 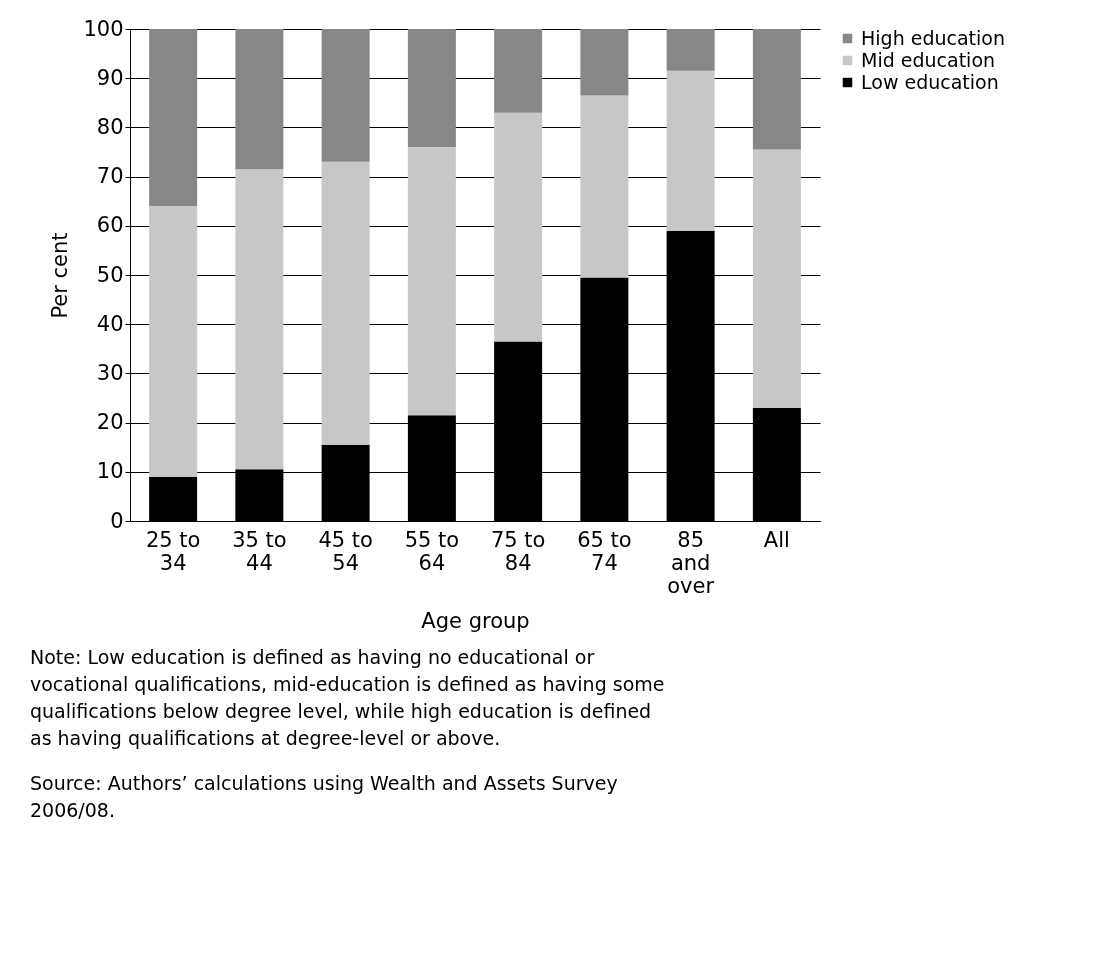 I want to click on y-tick-label: 10, so click(x=110, y=471).